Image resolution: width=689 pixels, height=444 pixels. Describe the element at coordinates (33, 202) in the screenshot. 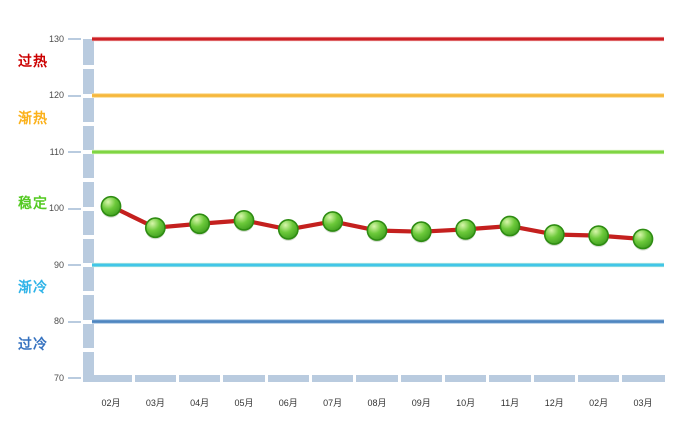

I see `zone-label: 稳定` at that location.